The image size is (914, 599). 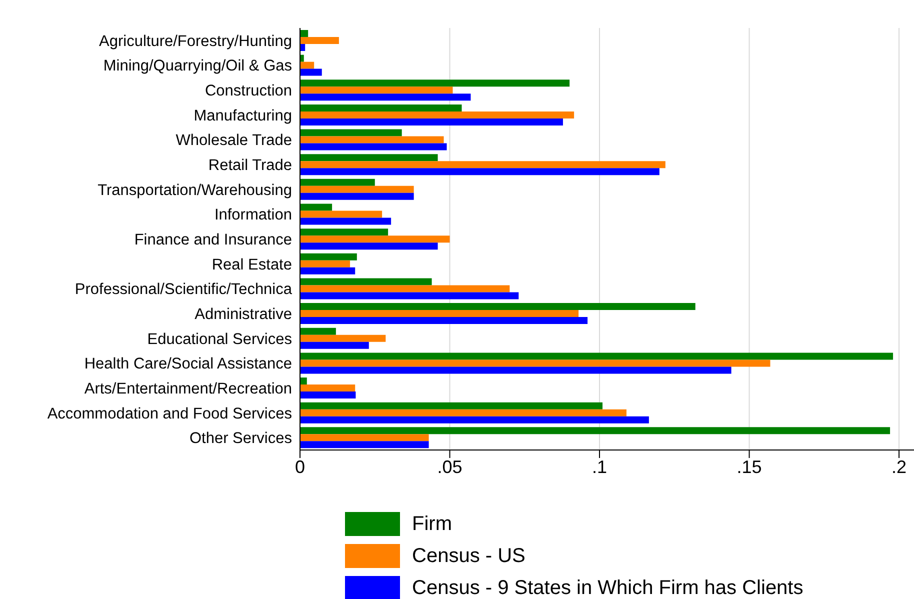 I want to click on y-tick-label: Finance and Insurance, so click(x=213, y=240).